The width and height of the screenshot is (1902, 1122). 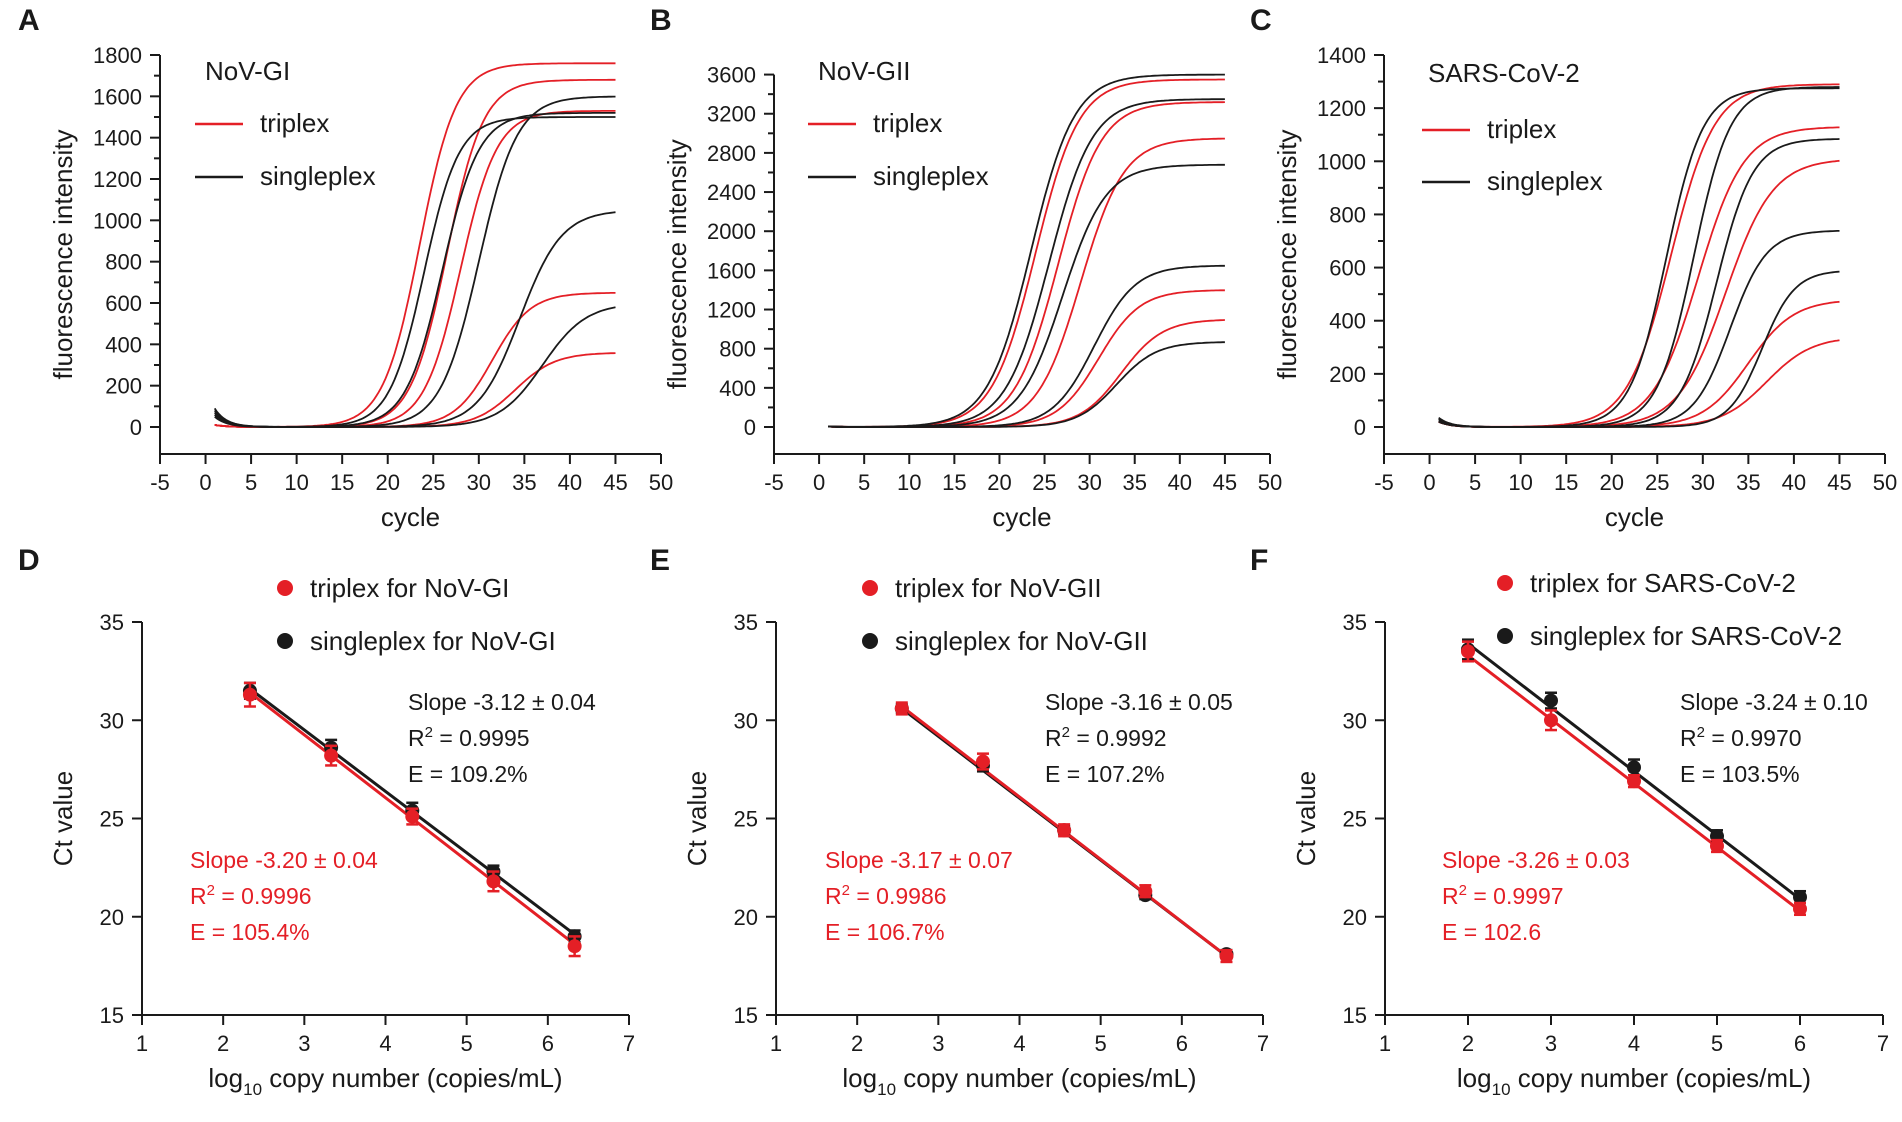 I want to click on y-tick-label: 400, so click(x=1347, y=321).